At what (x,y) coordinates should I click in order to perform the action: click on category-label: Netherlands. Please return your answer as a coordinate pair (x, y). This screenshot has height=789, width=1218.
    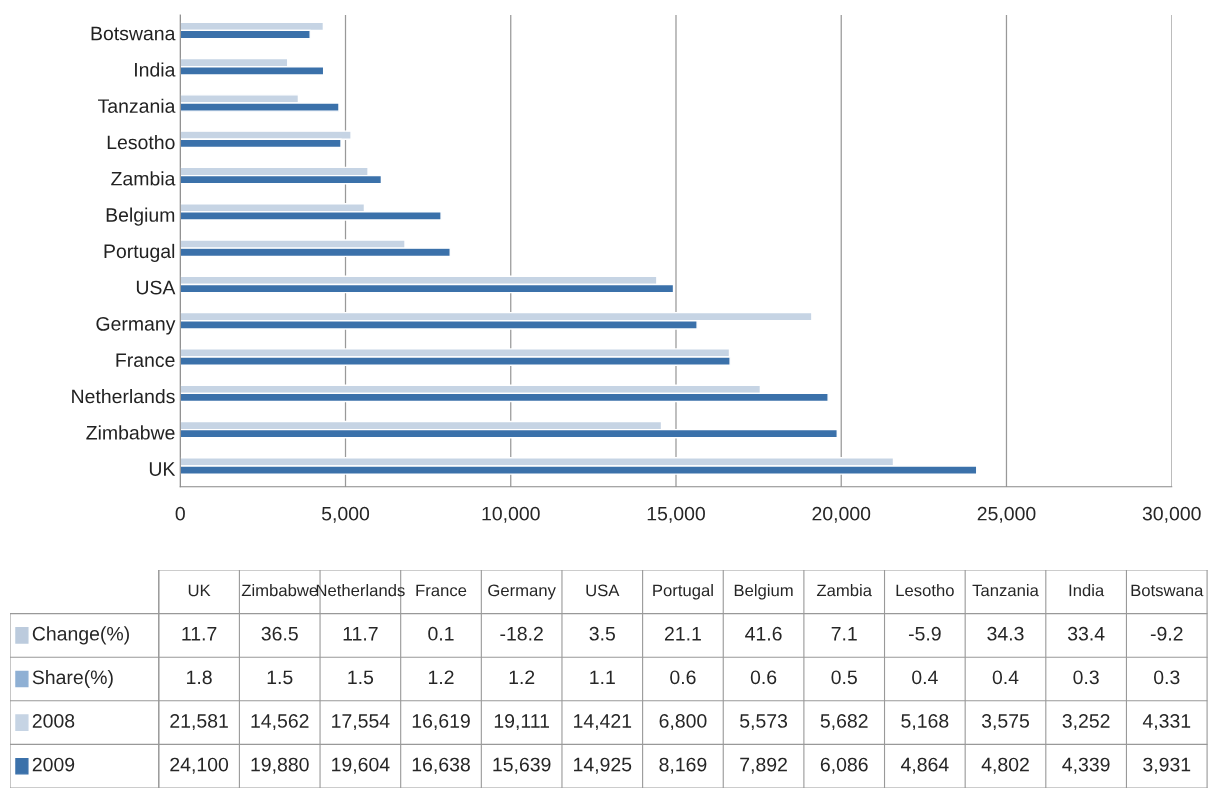
    Looking at the image, I should click on (360, 590).